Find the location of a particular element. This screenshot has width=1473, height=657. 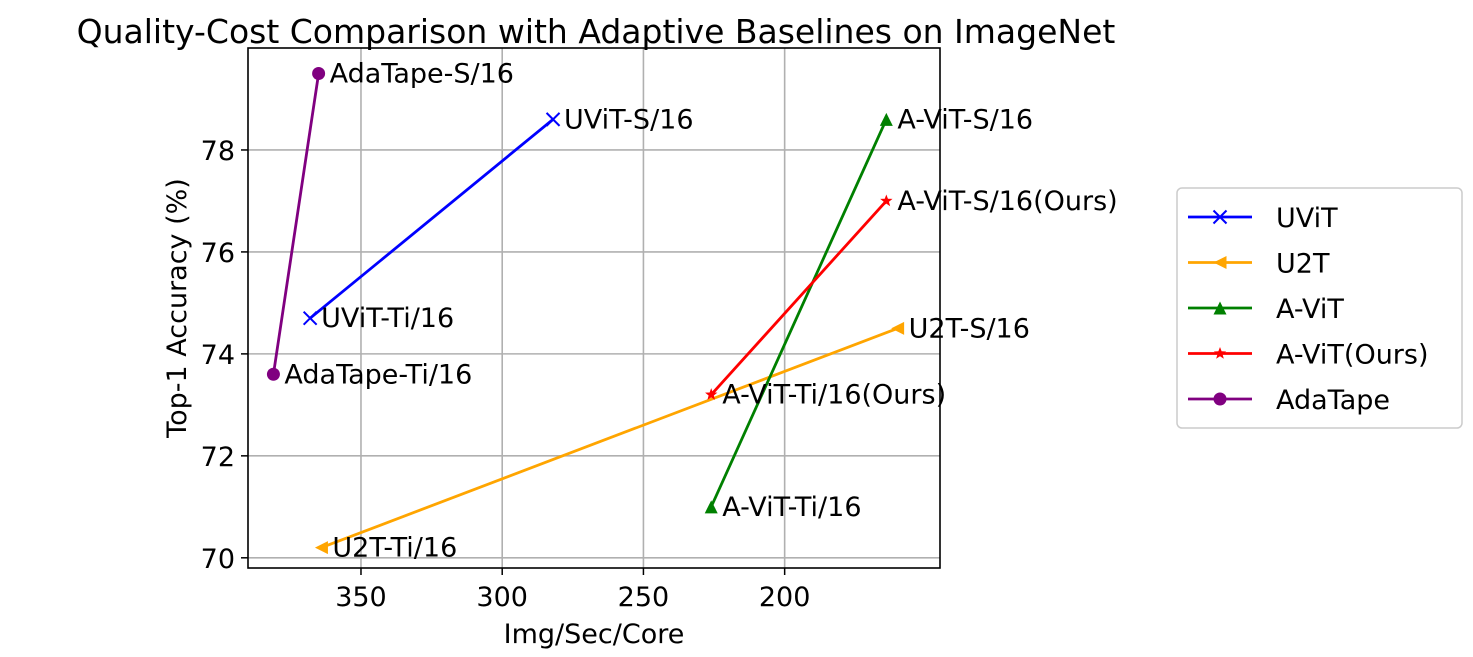

x-tick-label: 300 is located at coordinates (502, 597).